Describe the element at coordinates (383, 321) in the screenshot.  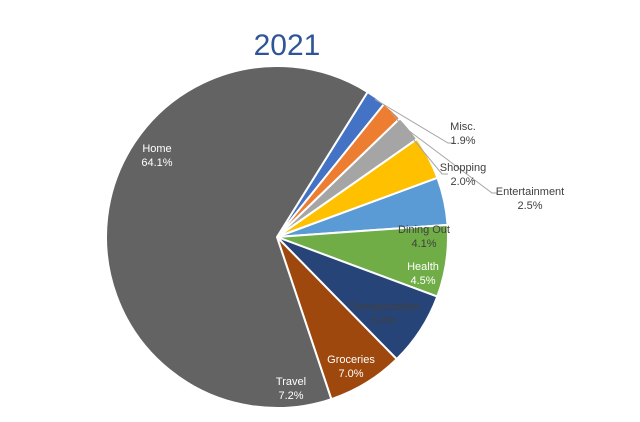
I see `slice-value-transportation: 6.8%` at that location.